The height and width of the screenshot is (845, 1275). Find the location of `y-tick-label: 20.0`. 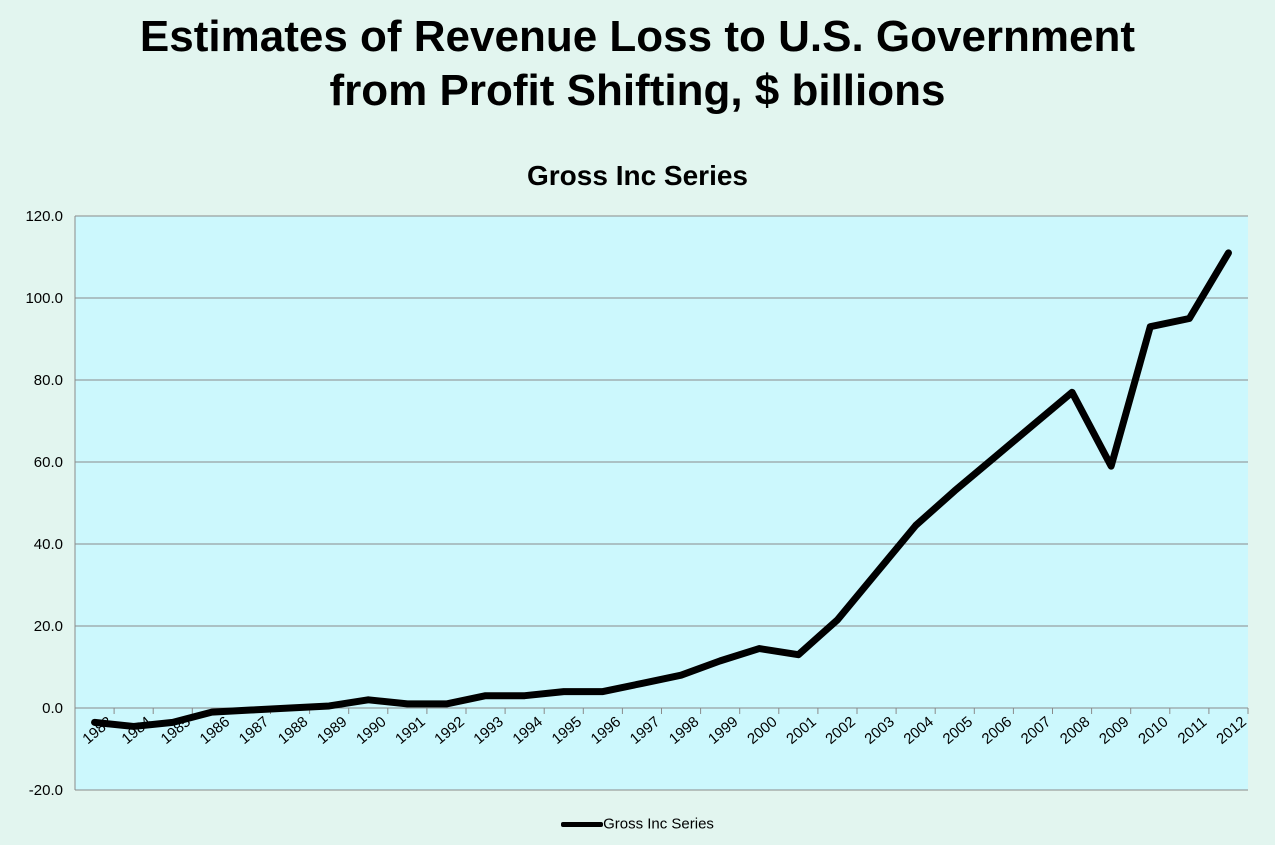

y-tick-label: 20.0 is located at coordinates (48, 626).